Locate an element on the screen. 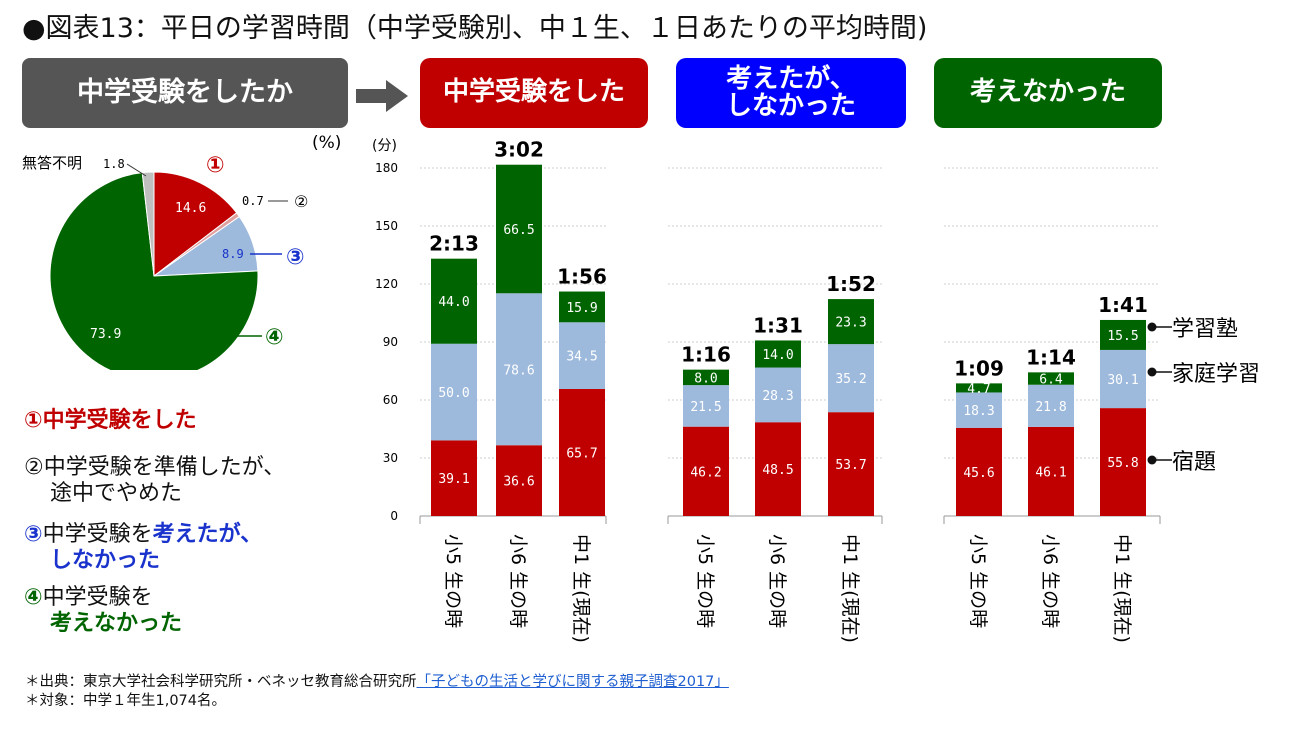 The image size is (1294, 732). header-group-considered-line2: しなかった is located at coordinates (790, 106).